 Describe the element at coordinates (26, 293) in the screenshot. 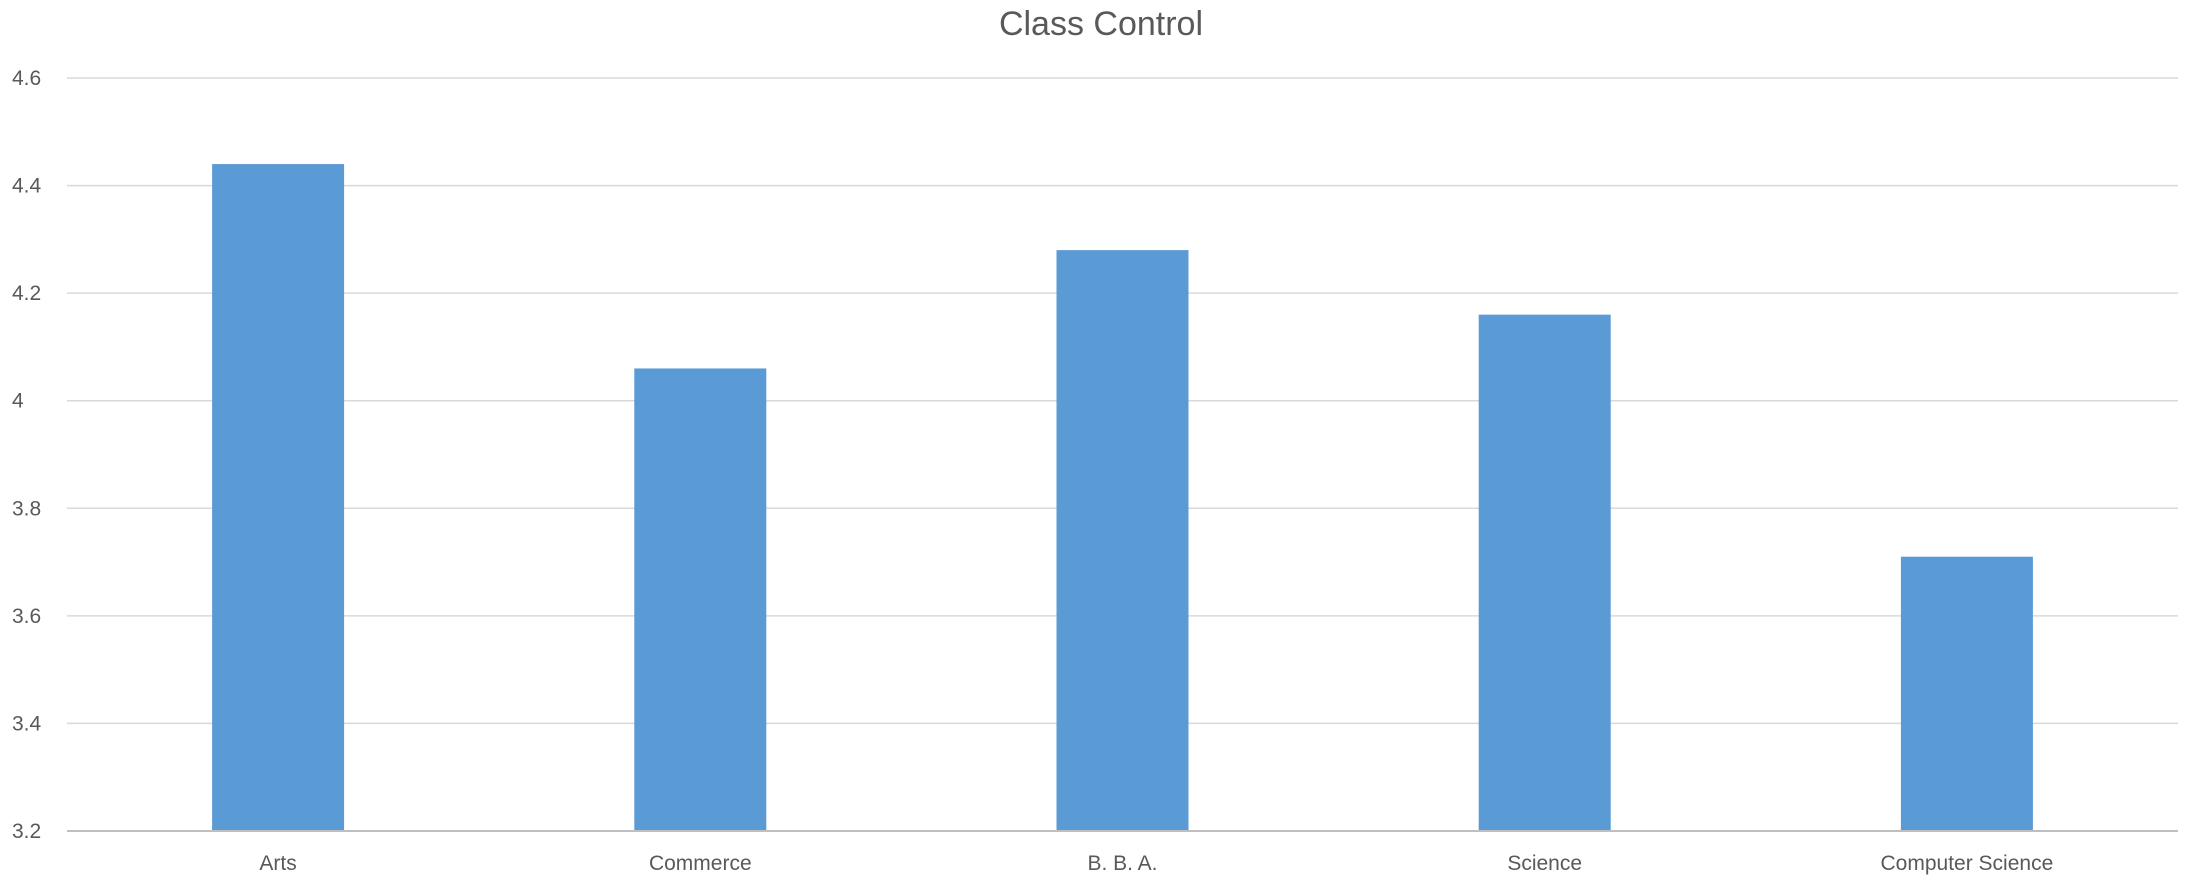

I see `y-tick-label: 4.2` at that location.